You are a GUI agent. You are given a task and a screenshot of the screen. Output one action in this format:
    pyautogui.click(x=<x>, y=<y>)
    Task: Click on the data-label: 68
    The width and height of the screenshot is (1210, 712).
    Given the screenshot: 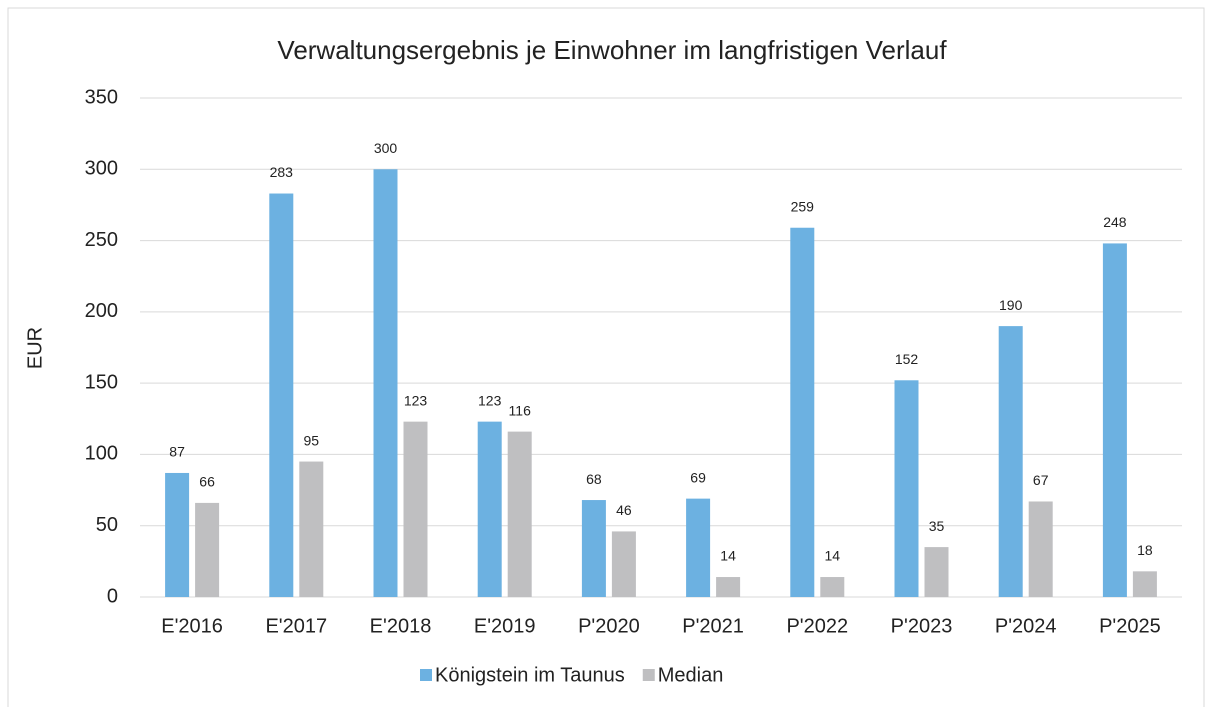 What is the action you would take?
    pyautogui.click(x=594, y=479)
    